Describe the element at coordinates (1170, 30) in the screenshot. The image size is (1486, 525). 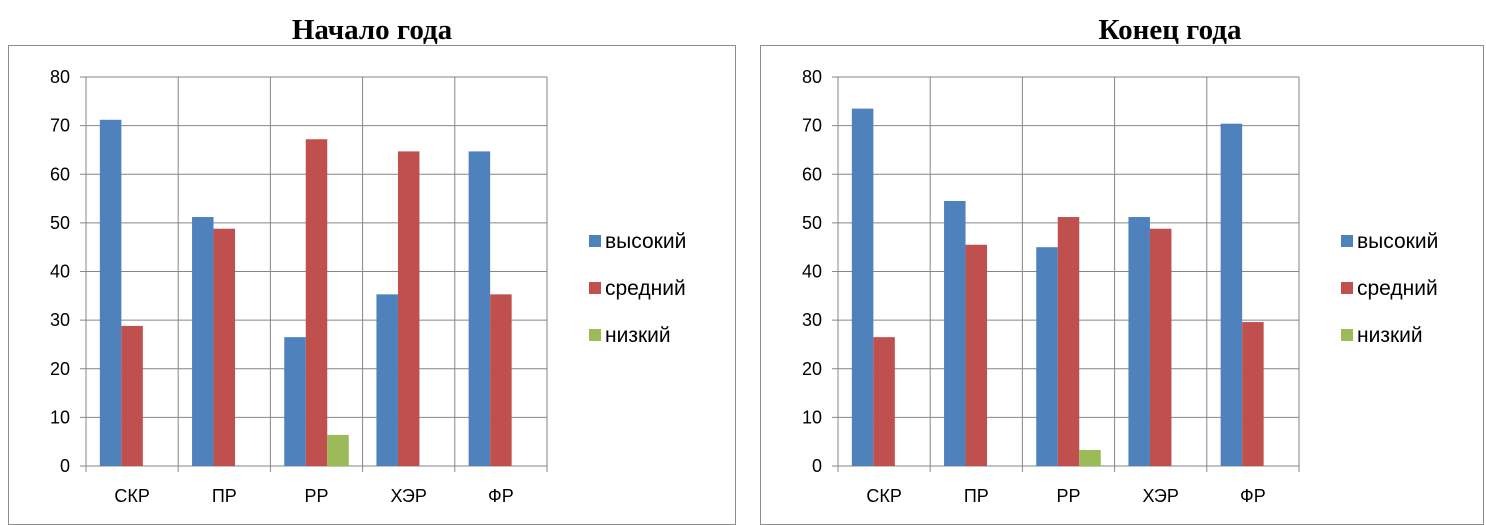
I see `chart-title-end-of-year: Конец года` at that location.